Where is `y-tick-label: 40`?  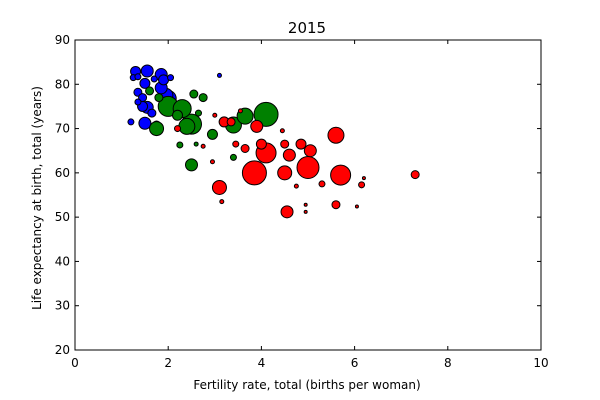
y-tick-label: 40 is located at coordinates (62, 261).